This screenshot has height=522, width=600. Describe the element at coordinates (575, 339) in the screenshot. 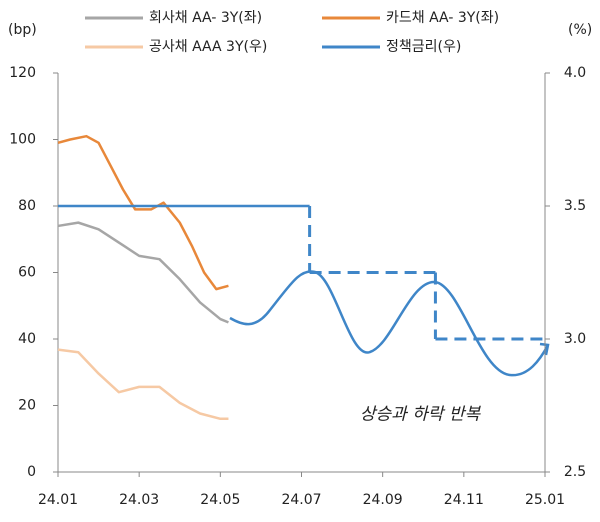

I see `y2-tick-label: 3.0` at that location.